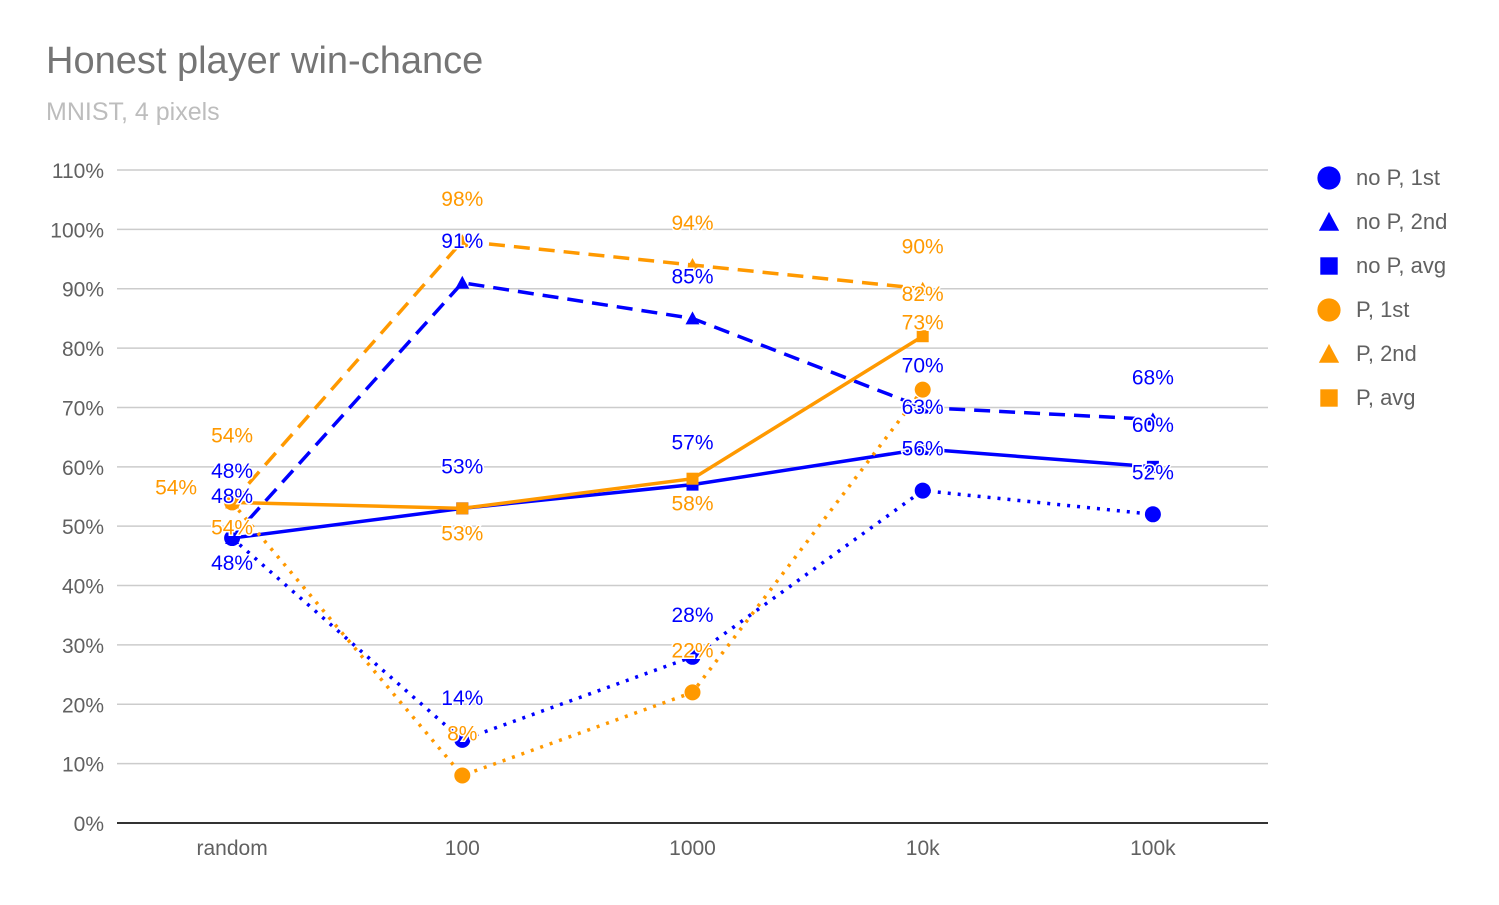 The width and height of the screenshot is (1499, 905). What do you see at coordinates (83, 646) in the screenshot?
I see `y-tick-label: 30%` at bounding box center [83, 646].